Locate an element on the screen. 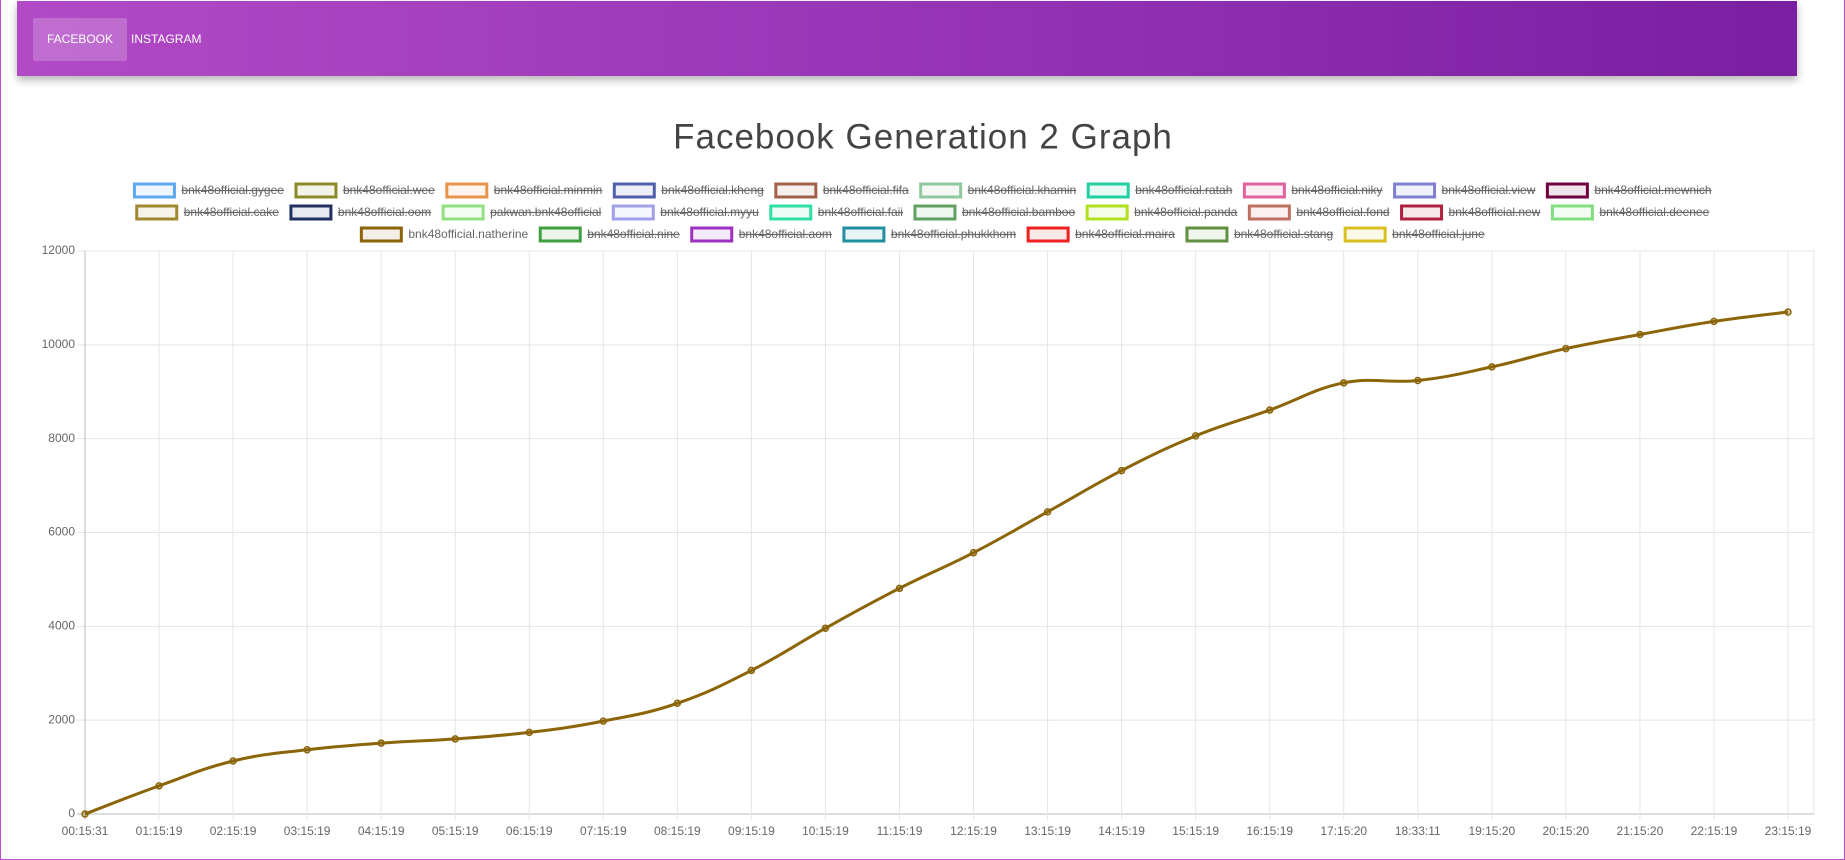 This screenshot has height=860, width=1845. legend-label: bnk48official.panda is located at coordinates (1186, 212).